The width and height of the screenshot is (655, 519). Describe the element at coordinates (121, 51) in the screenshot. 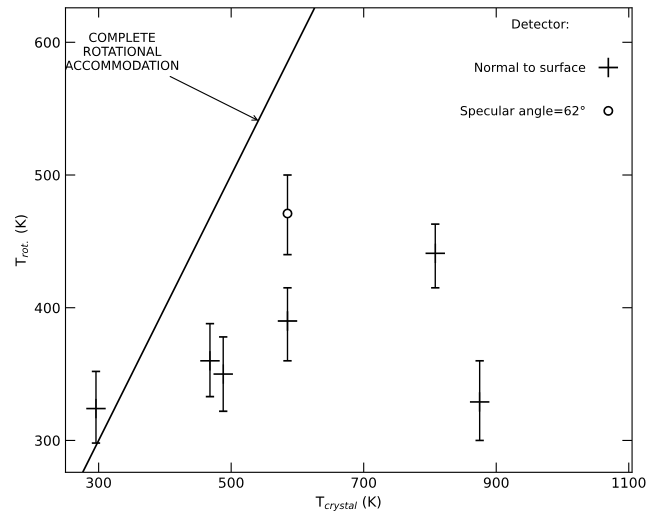

I see `annotation: COMPLETE ROTATIONAL ACCOMMODATION` at that location.